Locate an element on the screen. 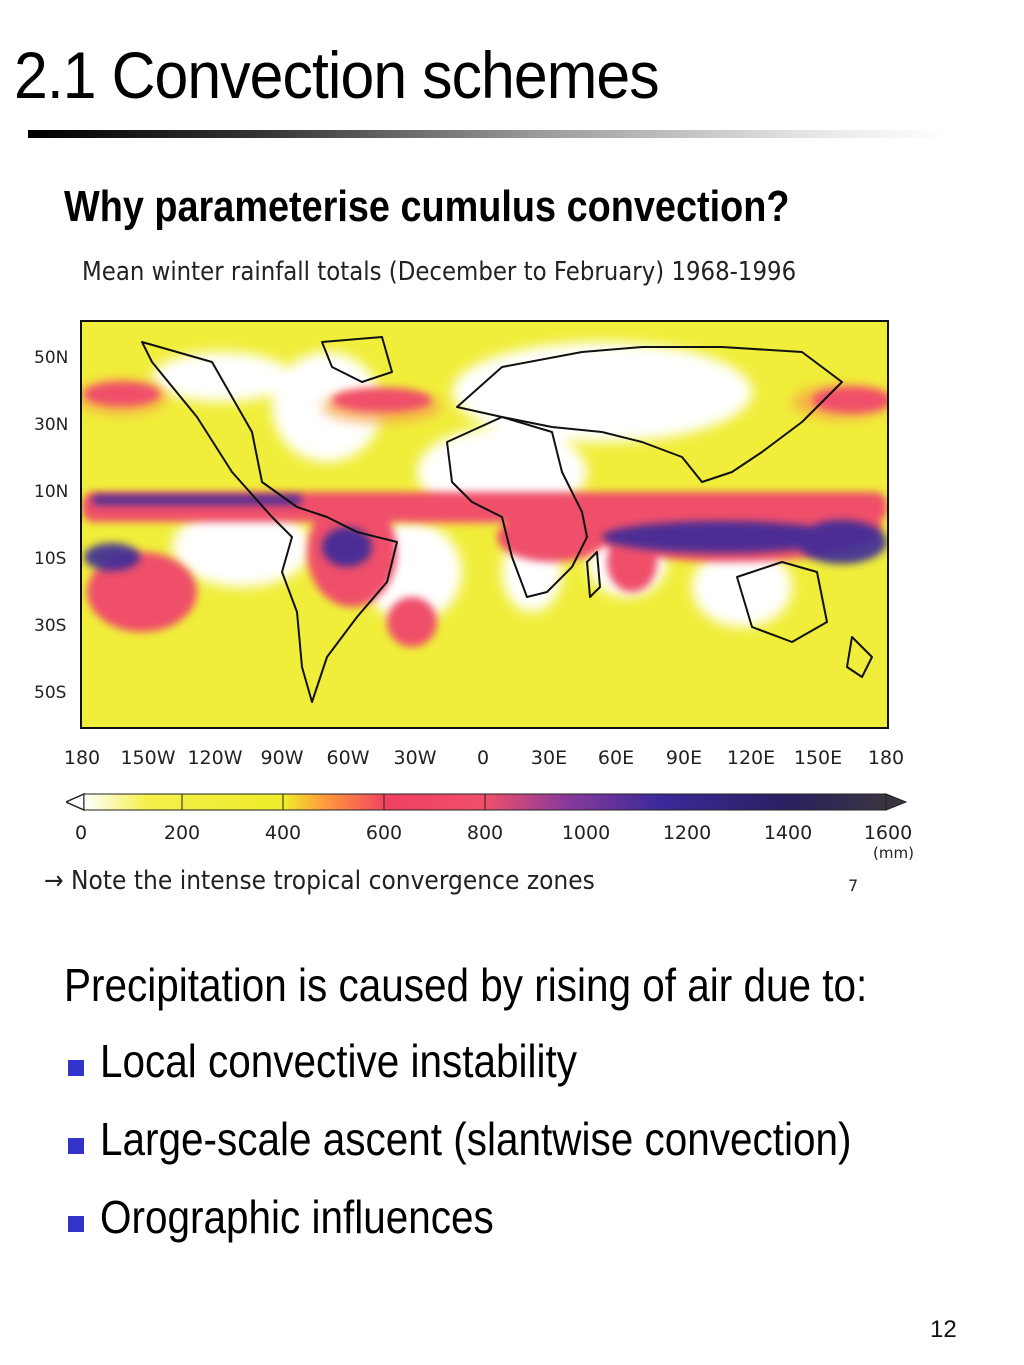 The height and width of the screenshot is (1365, 1024). colorbar-label: 1600 is located at coordinates (888, 833).